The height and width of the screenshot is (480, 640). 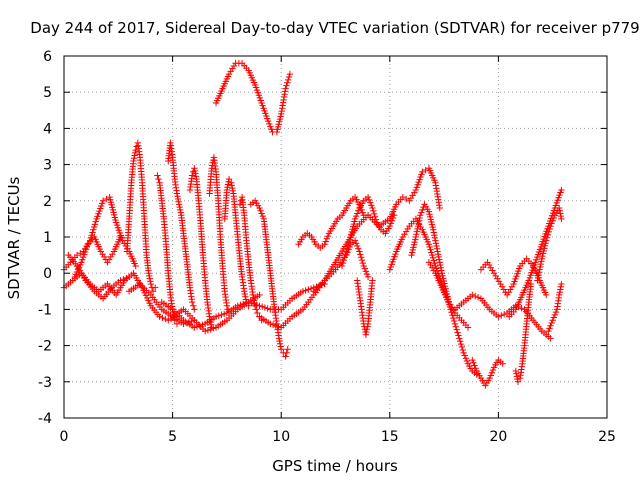 I want to click on y-tick-label: 6, so click(x=47, y=57).